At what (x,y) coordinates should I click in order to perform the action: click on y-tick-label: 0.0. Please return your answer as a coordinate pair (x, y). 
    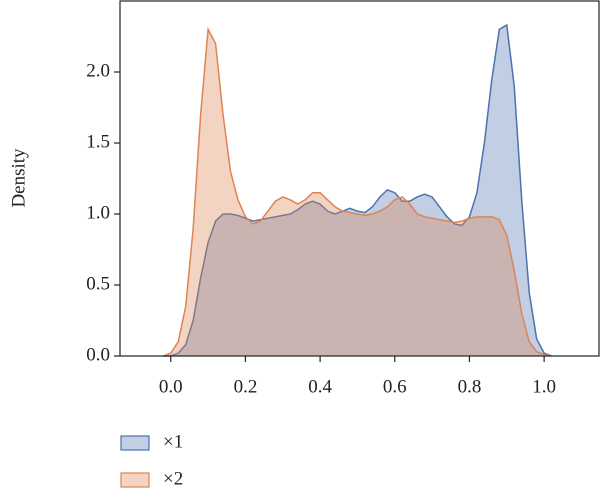
    Looking at the image, I should click on (98, 354).